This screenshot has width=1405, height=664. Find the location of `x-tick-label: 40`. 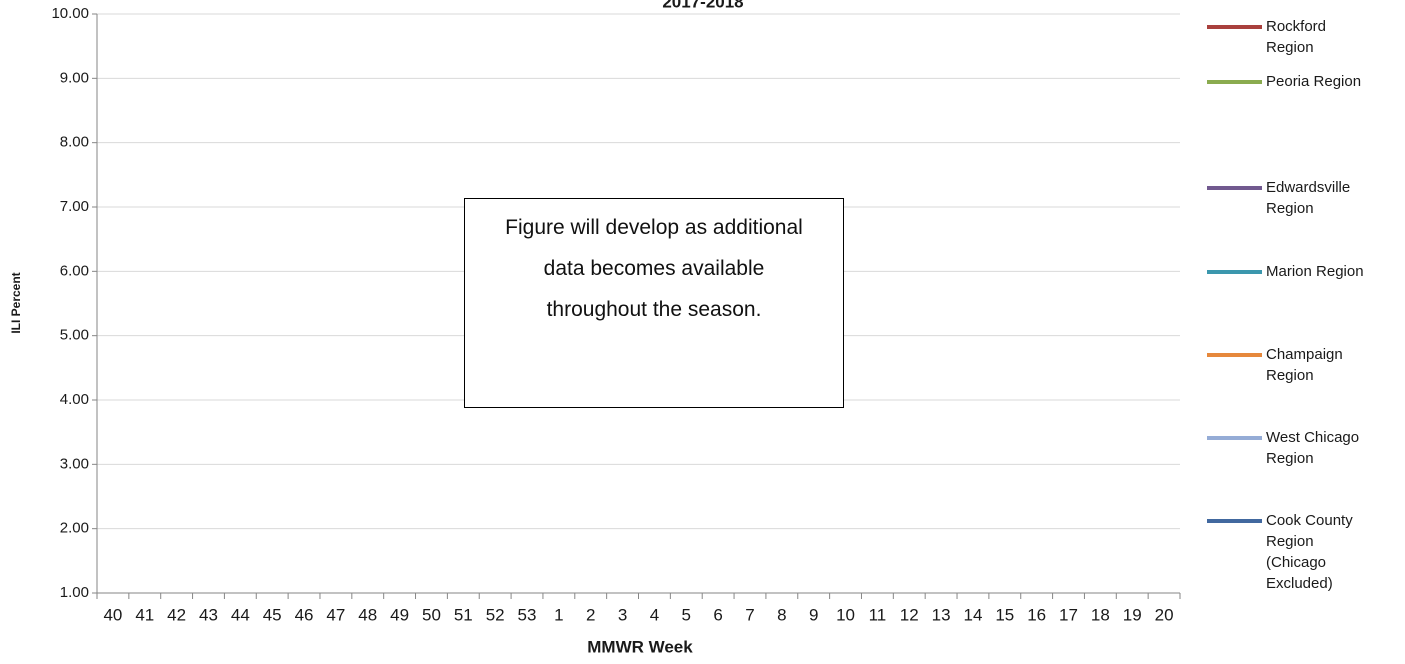

x-tick-label: 40 is located at coordinates (112, 614).